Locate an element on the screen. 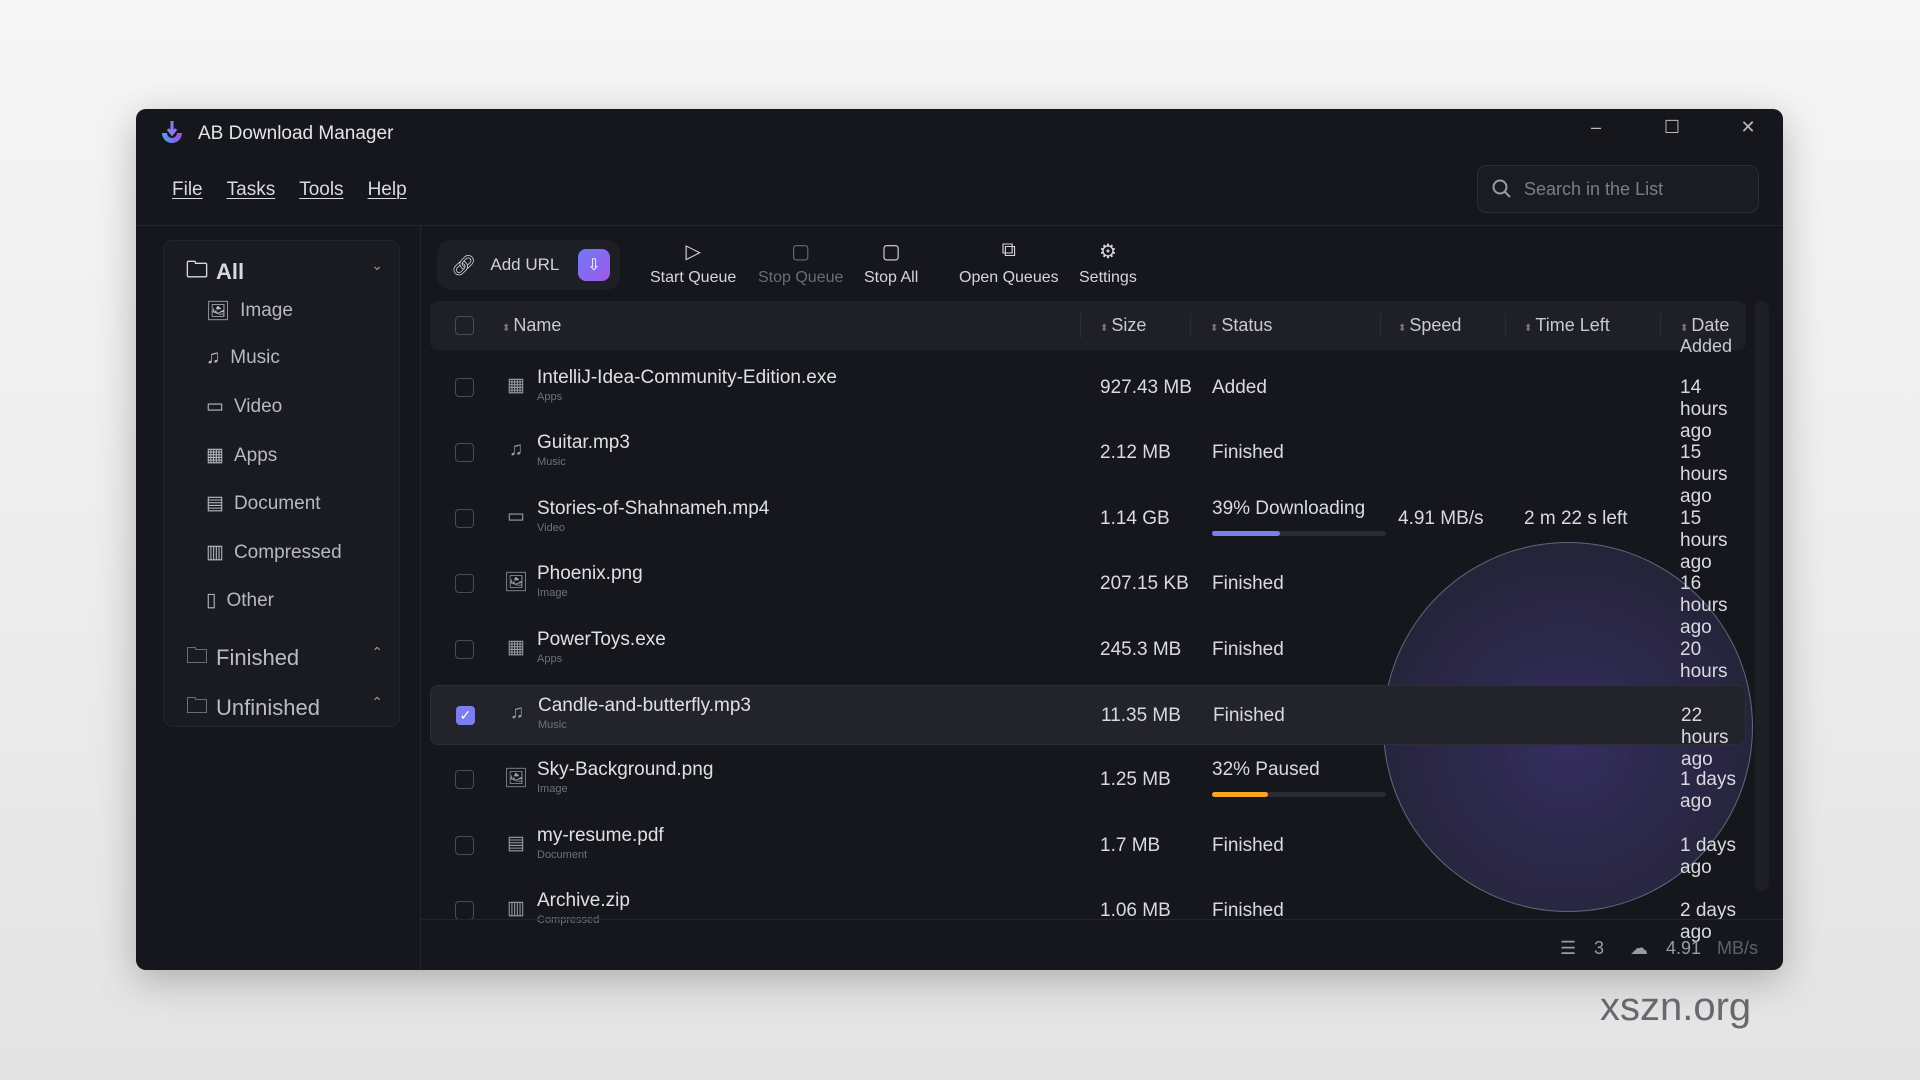 This screenshot has width=1920, height=1080. time-left: 2 m 22 s left is located at coordinates (1576, 518).